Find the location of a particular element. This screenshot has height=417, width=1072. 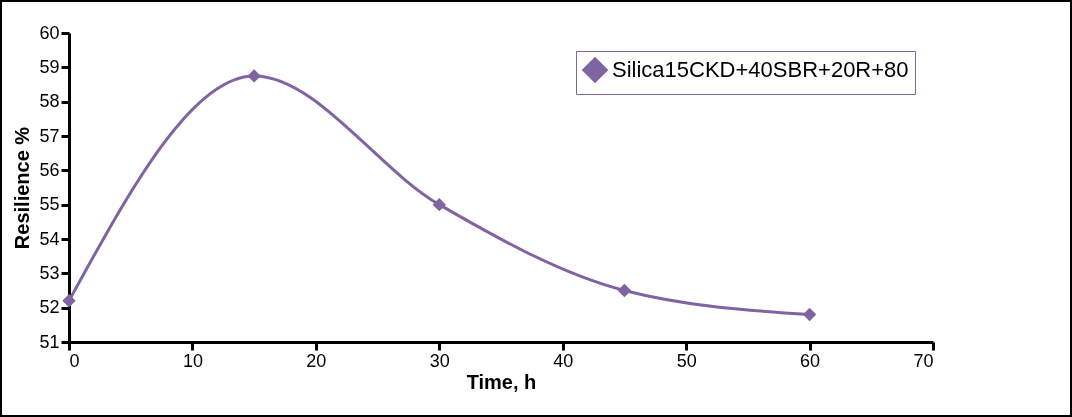

x-tick-label: 10 is located at coordinates (192, 360).